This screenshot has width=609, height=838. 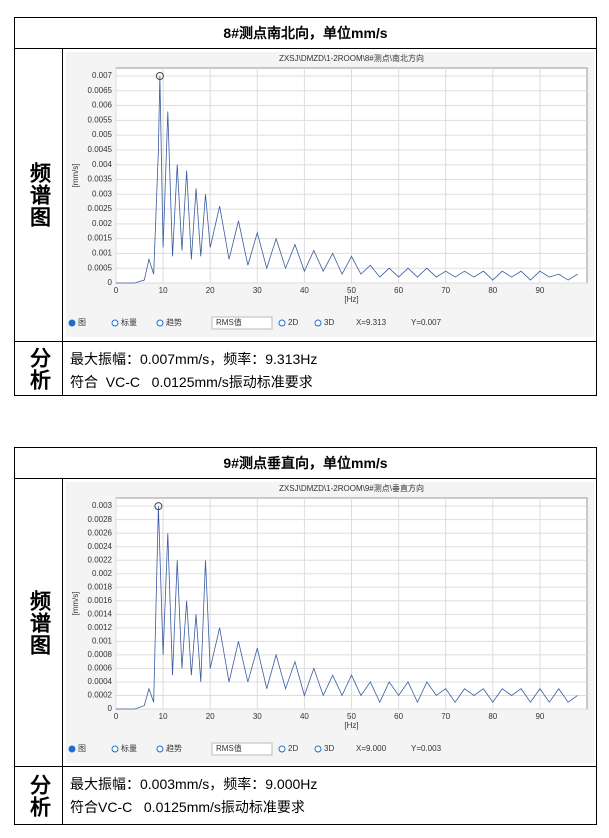 What do you see at coordinates (100, 238) in the screenshot?
I see `y-tick-label: 0.0015` at bounding box center [100, 238].